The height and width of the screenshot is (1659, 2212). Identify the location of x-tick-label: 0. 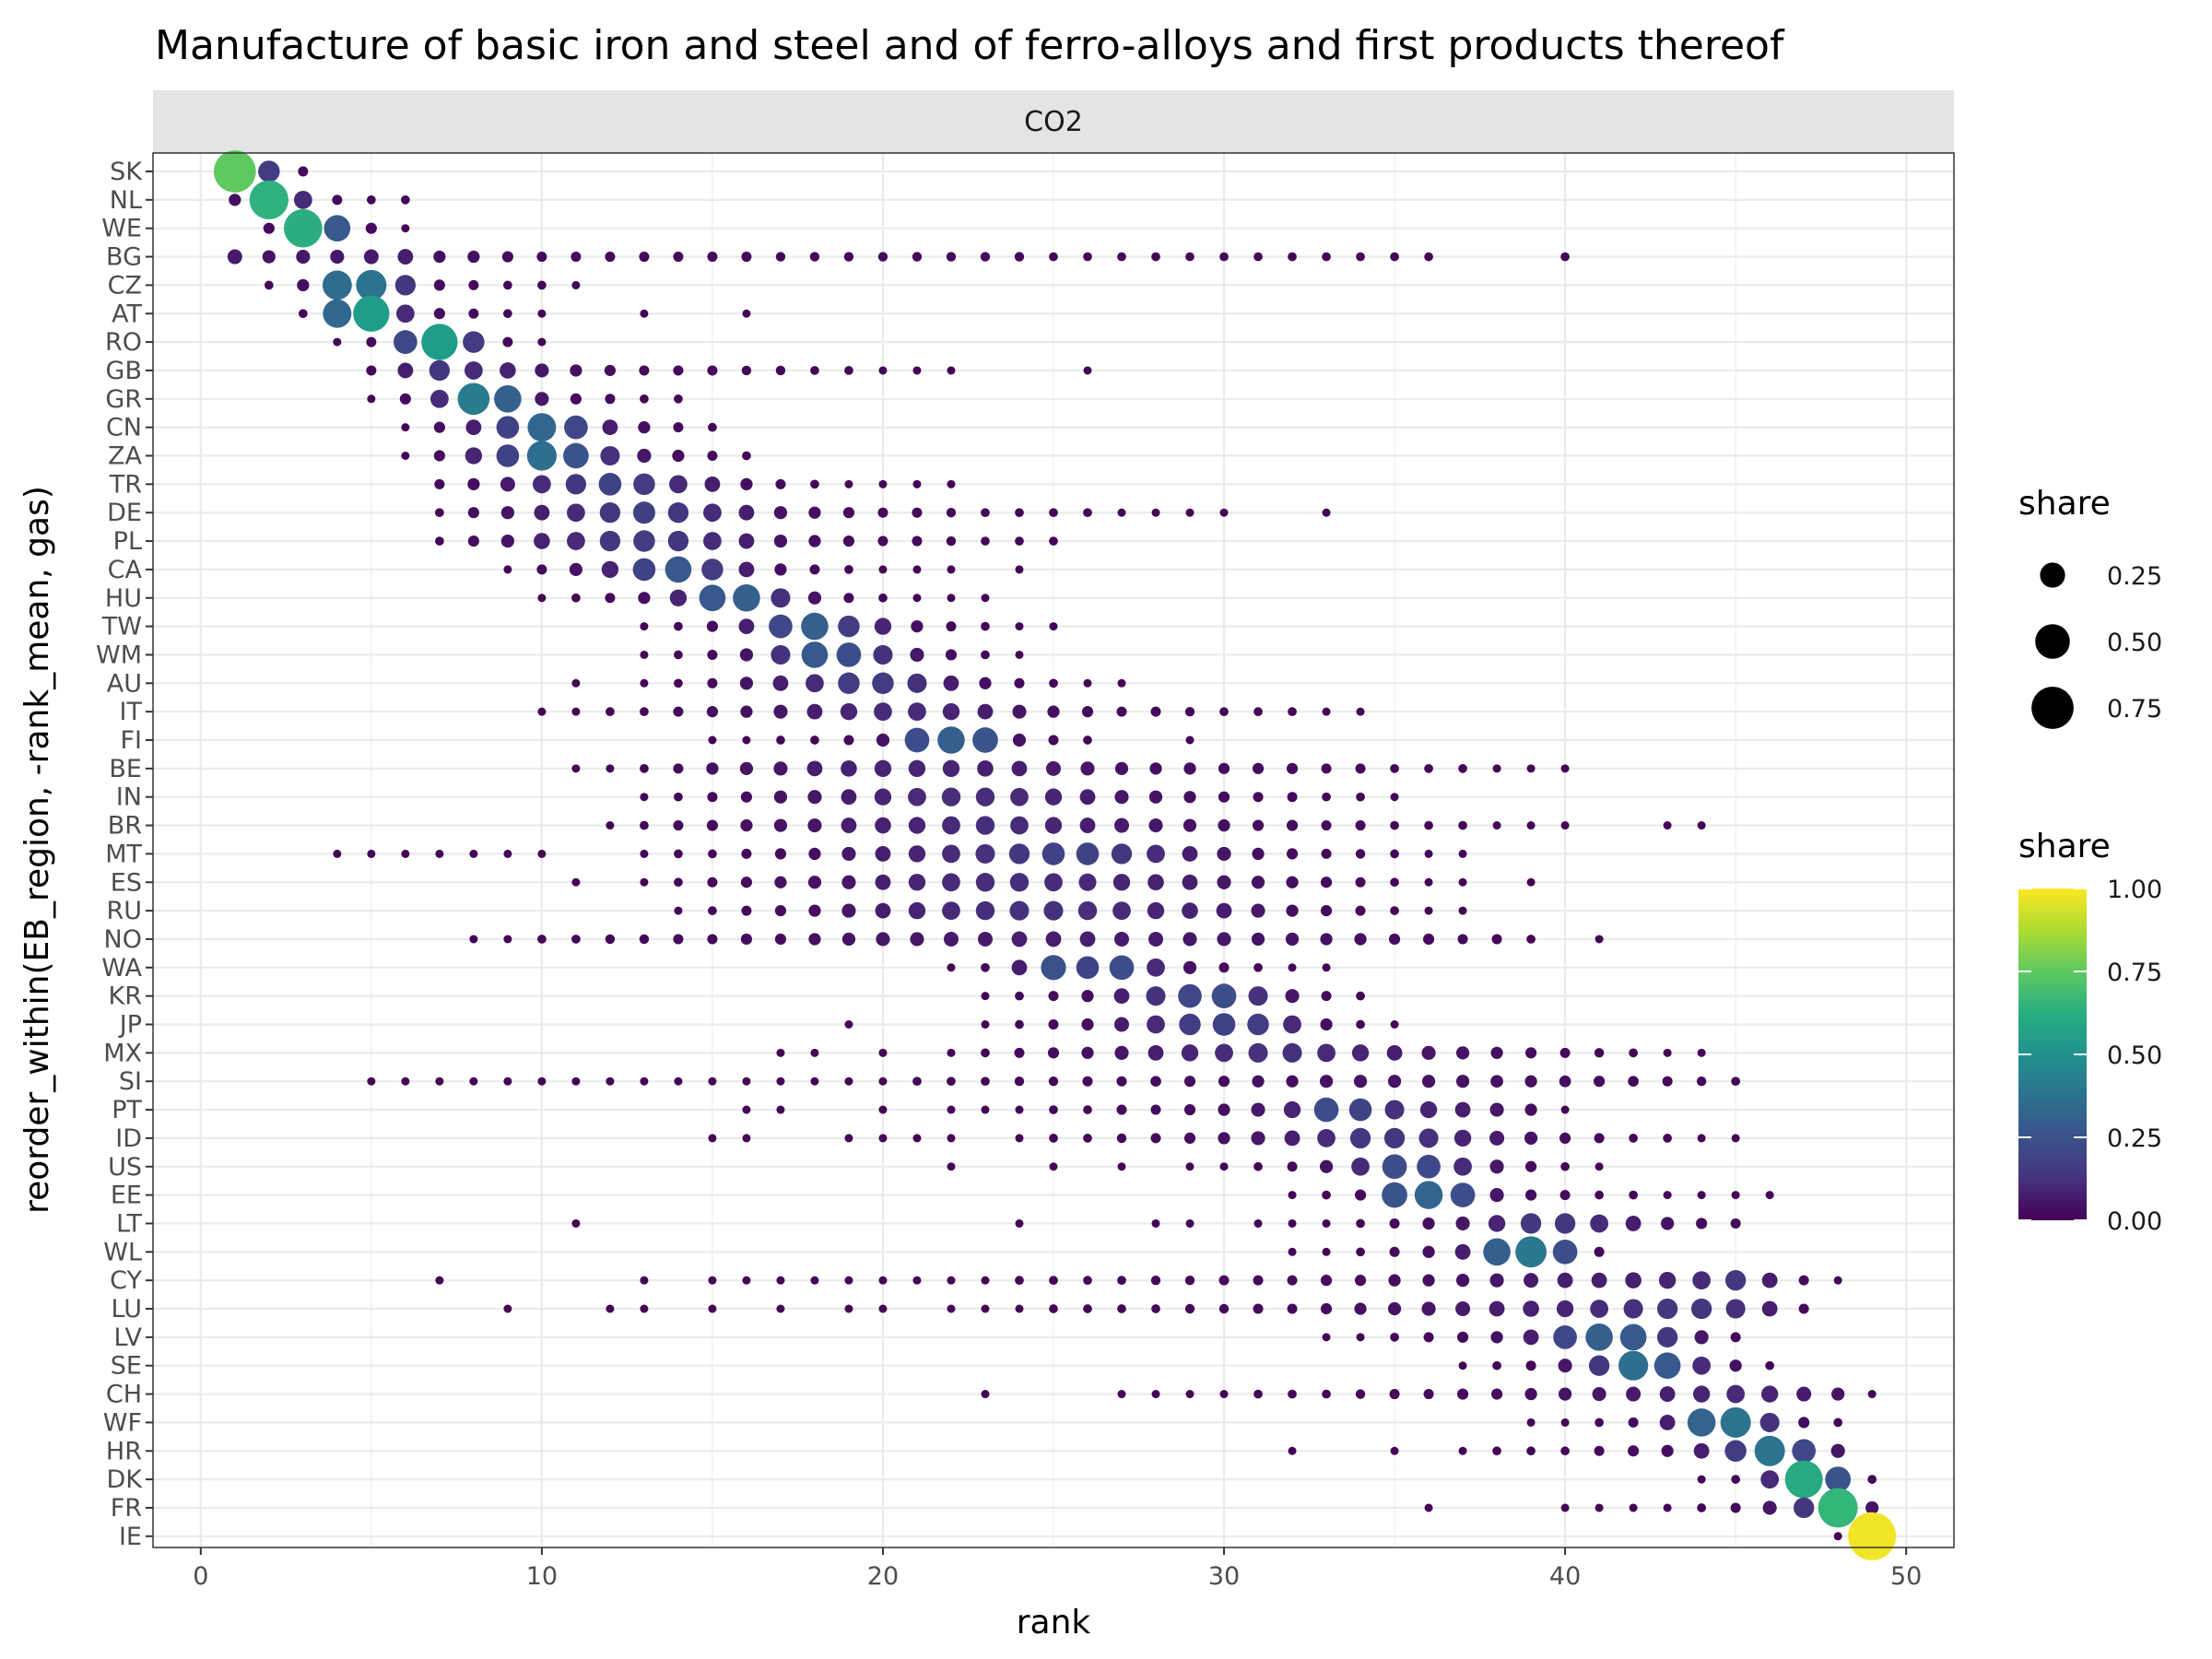
(200, 1576).